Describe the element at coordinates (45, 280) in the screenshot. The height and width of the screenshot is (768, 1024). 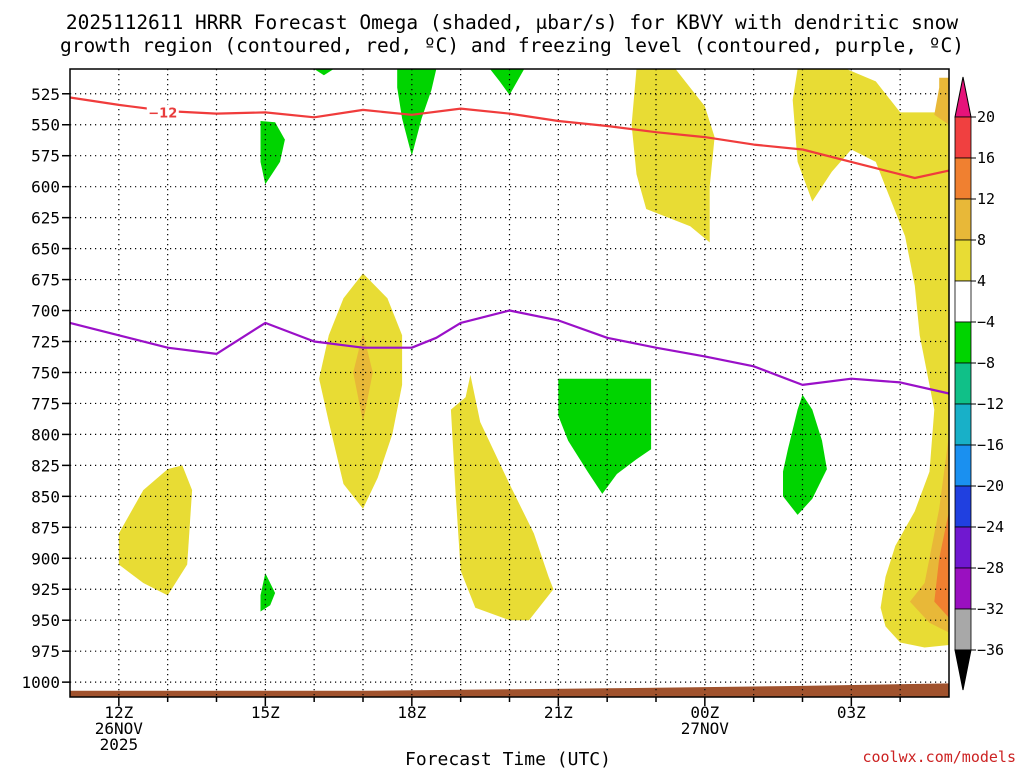
I see `y-tick-label: 675` at that location.